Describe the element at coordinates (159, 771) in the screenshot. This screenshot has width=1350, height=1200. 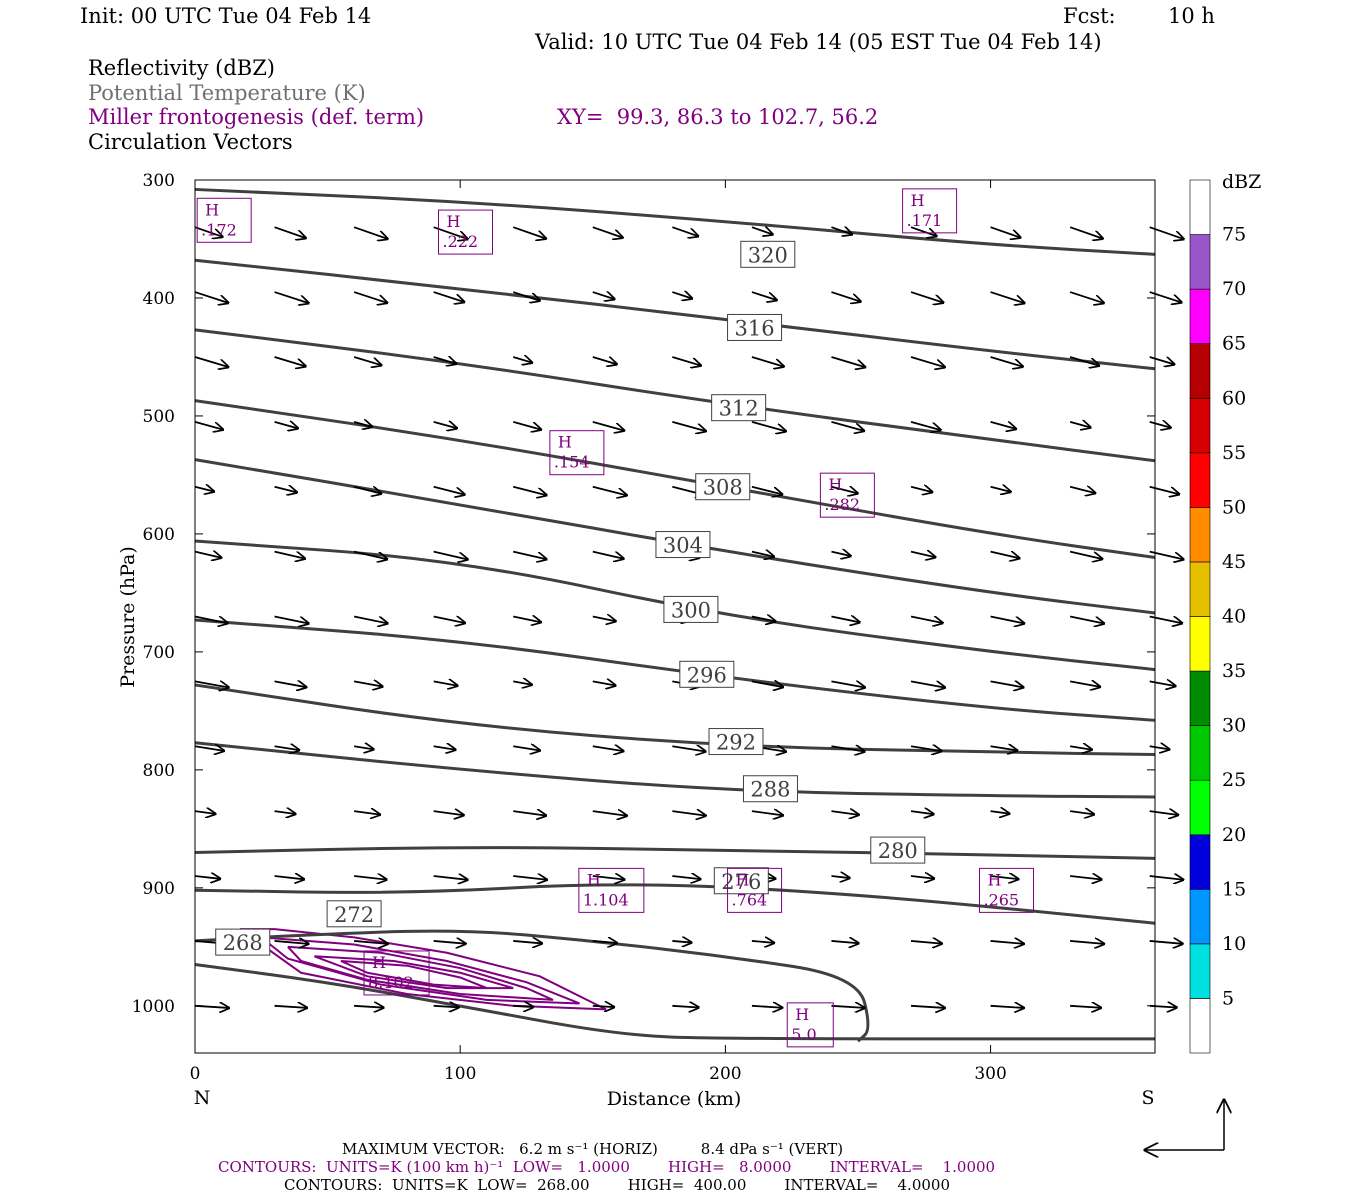
I see `y-tick-label: 800` at that location.